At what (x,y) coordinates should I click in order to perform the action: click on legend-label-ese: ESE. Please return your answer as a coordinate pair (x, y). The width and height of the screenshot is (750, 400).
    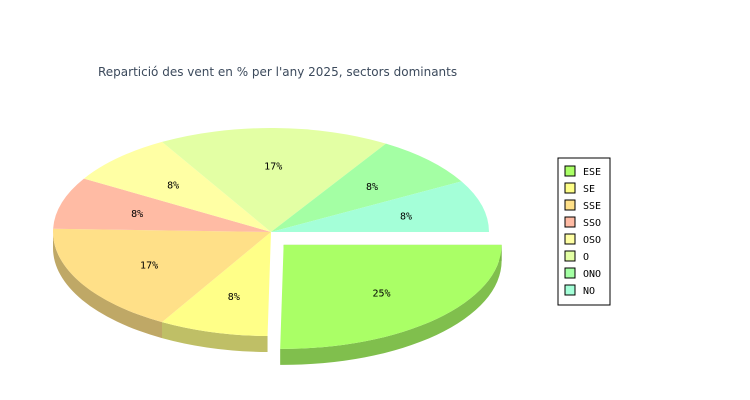
    Looking at the image, I should click on (592, 172).